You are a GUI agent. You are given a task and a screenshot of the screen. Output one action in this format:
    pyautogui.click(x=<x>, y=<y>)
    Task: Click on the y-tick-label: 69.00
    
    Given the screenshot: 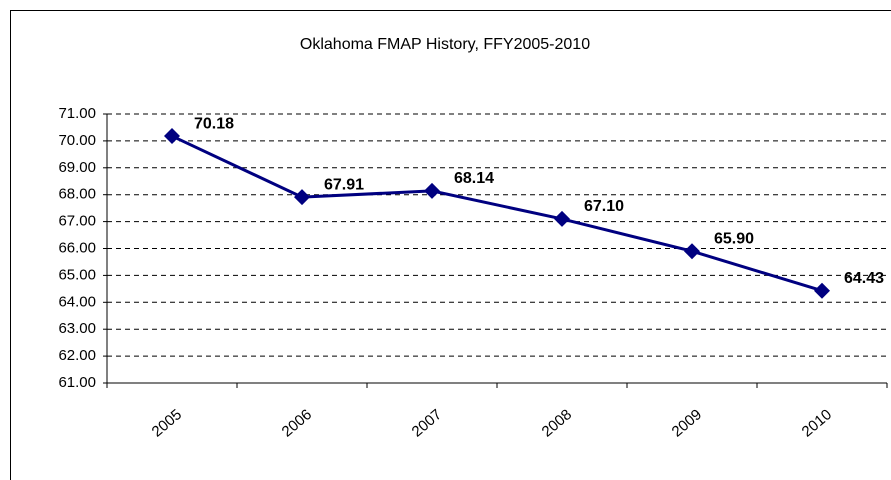 What is the action you would take?
    pyautogui.click(x=77, y=167)
    